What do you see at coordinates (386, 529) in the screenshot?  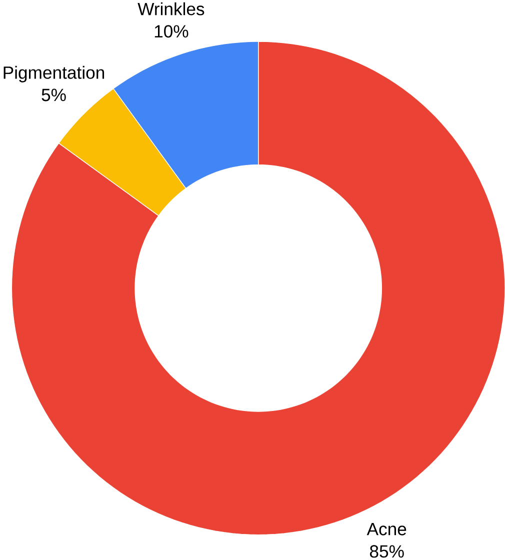 I see `slice-label: Acne` at bounding box center [386, 529].